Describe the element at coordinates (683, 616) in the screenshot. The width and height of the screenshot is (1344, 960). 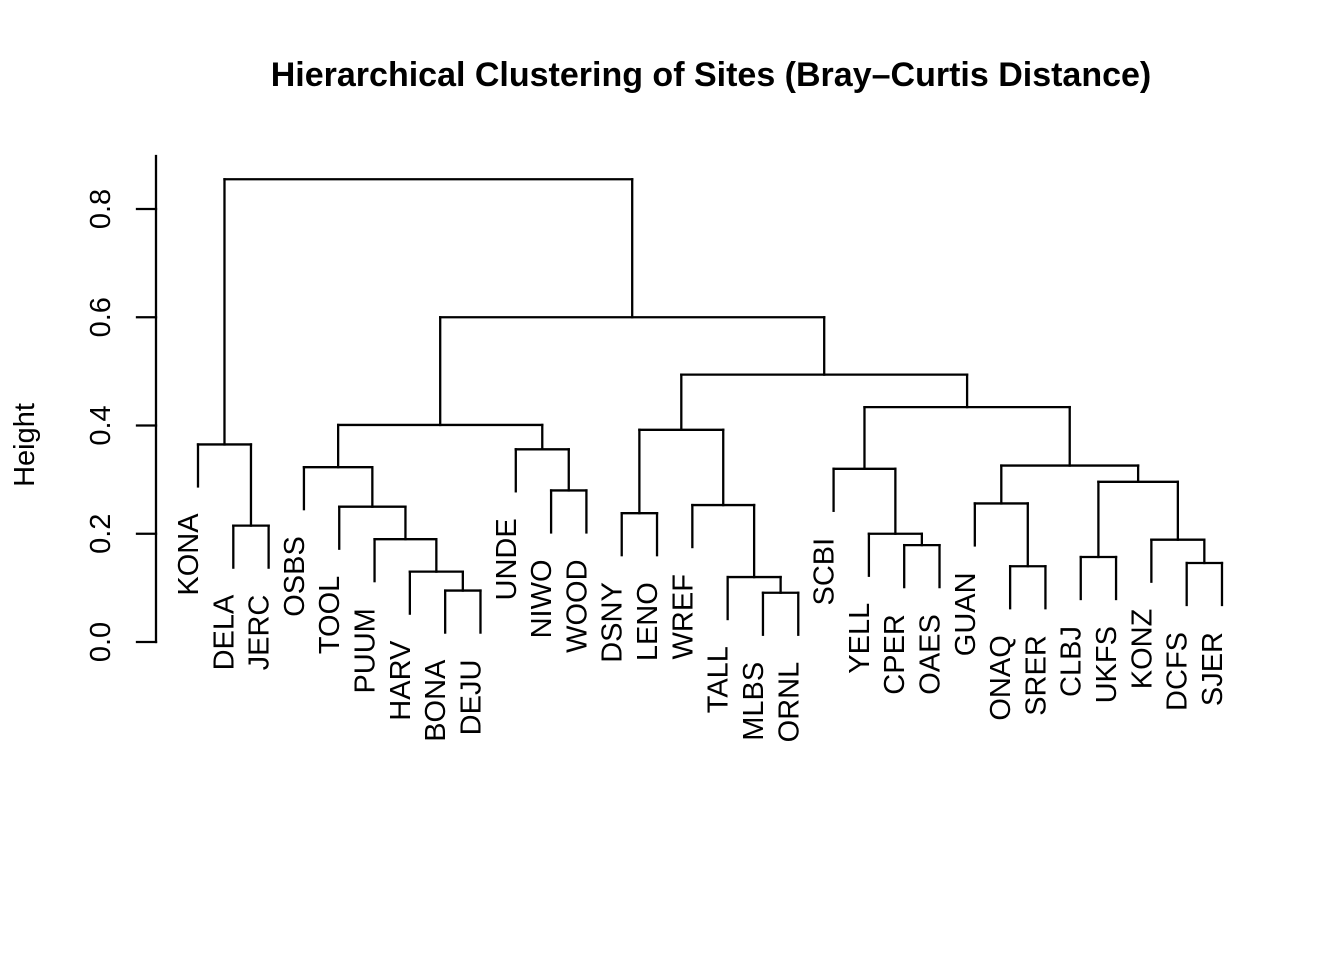
I see `leaf-label-WREF: WREF` at that location.